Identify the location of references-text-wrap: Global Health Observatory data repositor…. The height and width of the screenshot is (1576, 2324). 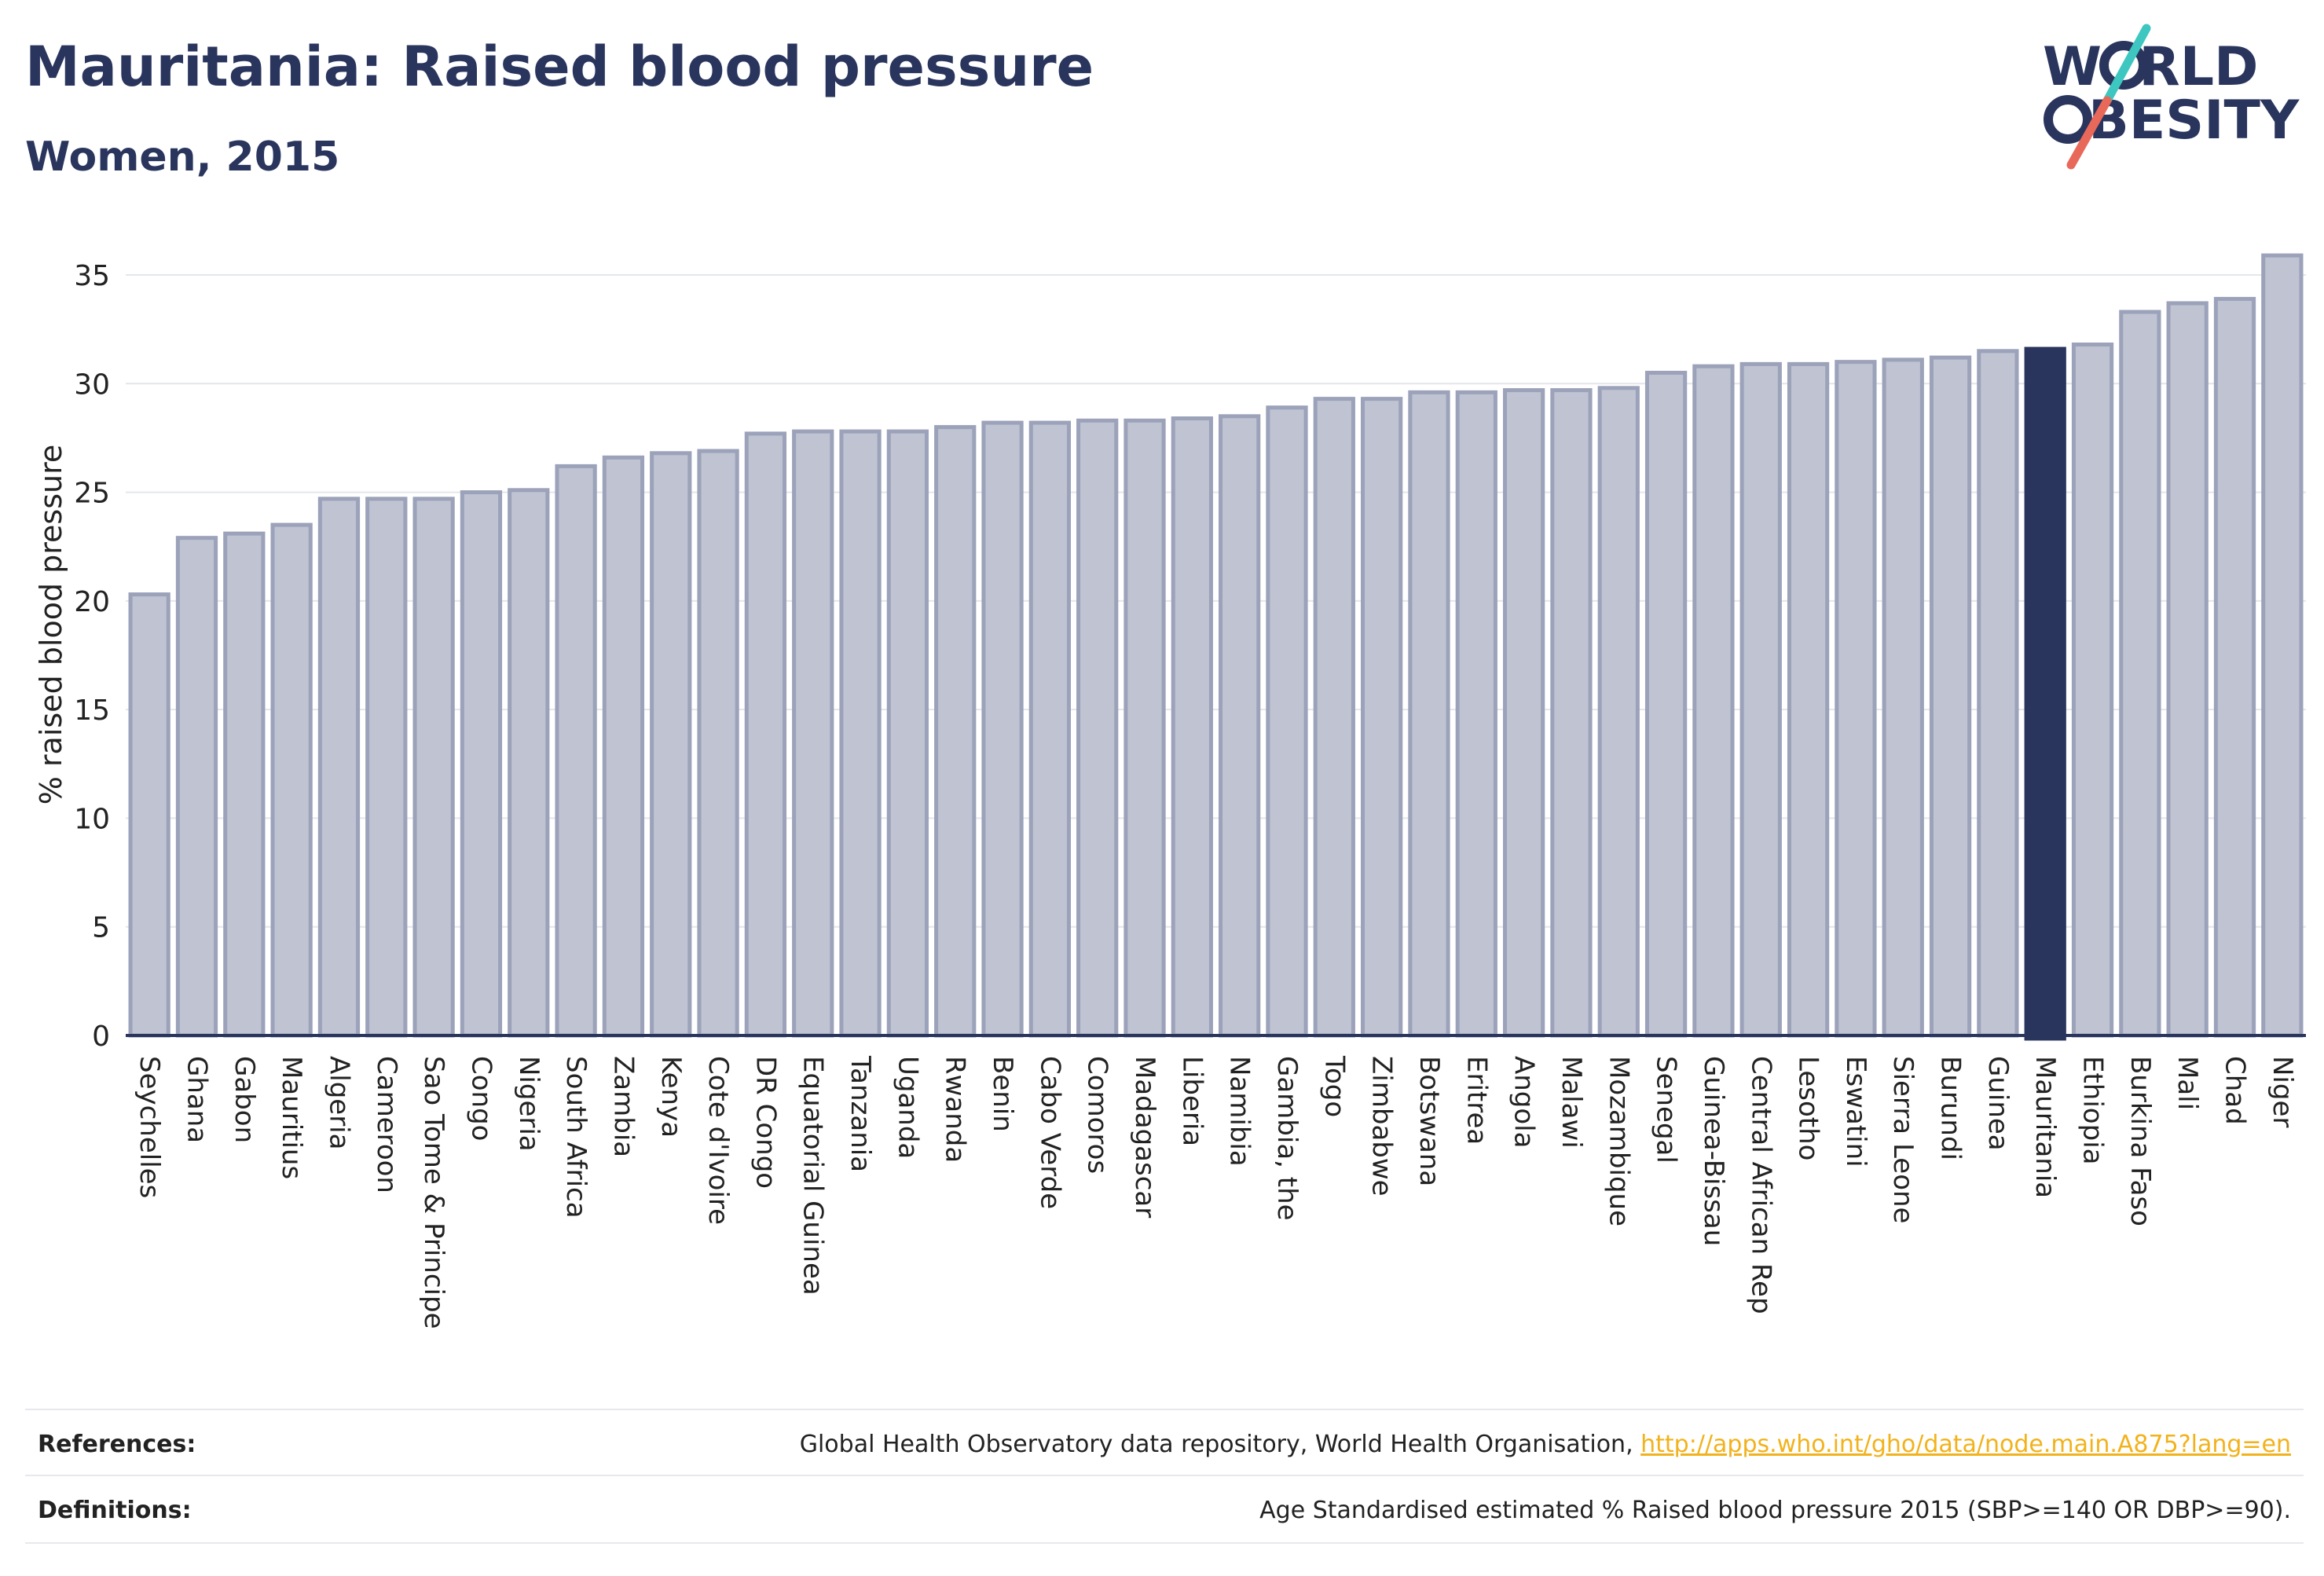
(1545, 1444).